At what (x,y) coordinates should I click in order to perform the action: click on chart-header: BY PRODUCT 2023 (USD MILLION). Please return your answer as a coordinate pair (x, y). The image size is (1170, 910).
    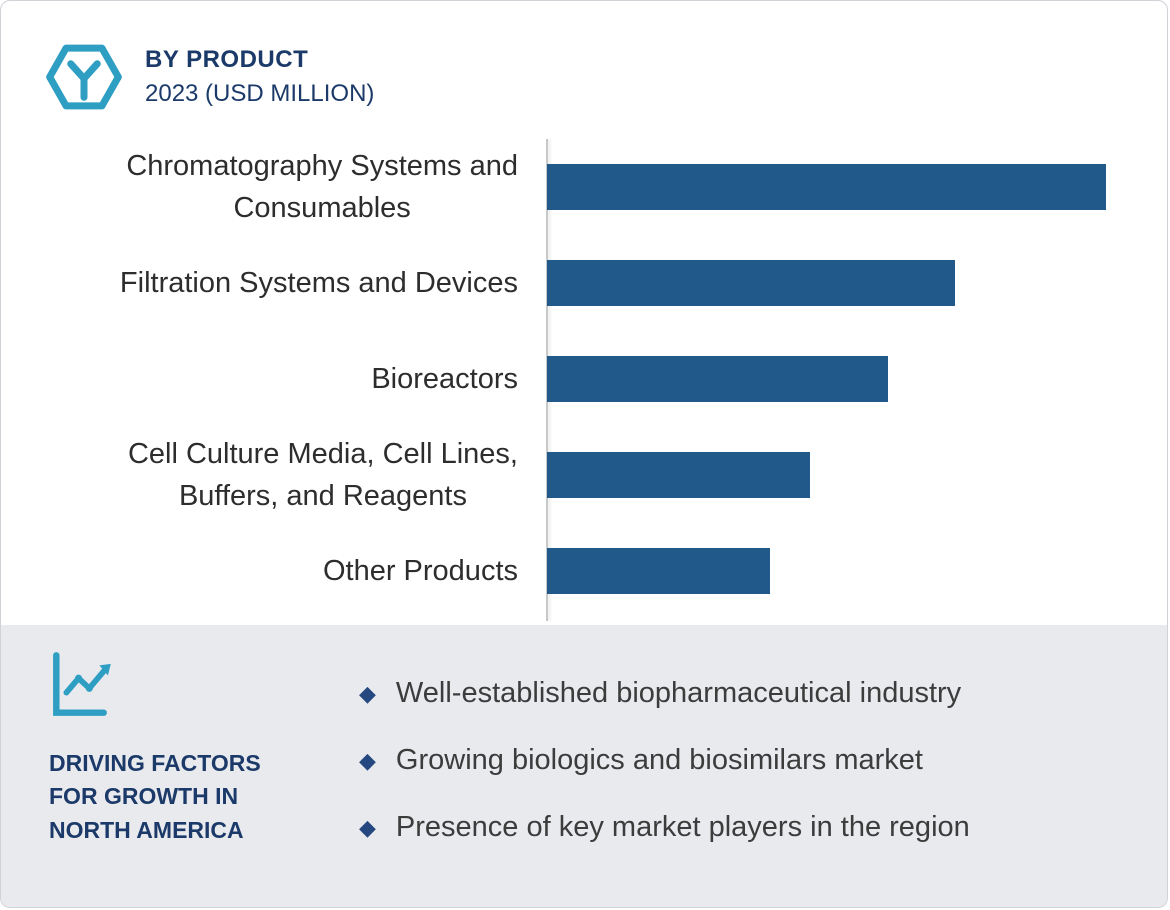
    Looking at the image, I should click on (584, 59).